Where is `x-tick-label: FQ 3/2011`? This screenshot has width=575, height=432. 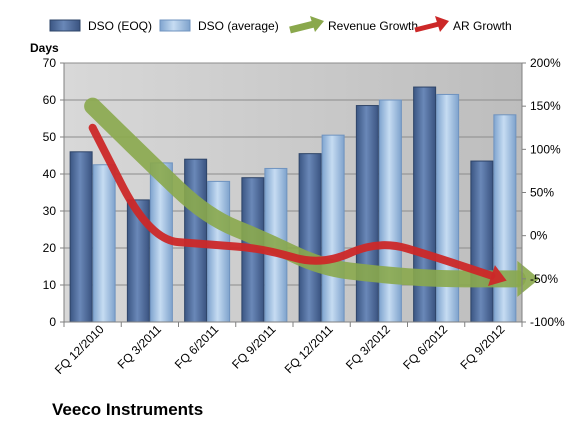
x-tick-label: FQ 3/2011 is located at coordinates (140, 347).